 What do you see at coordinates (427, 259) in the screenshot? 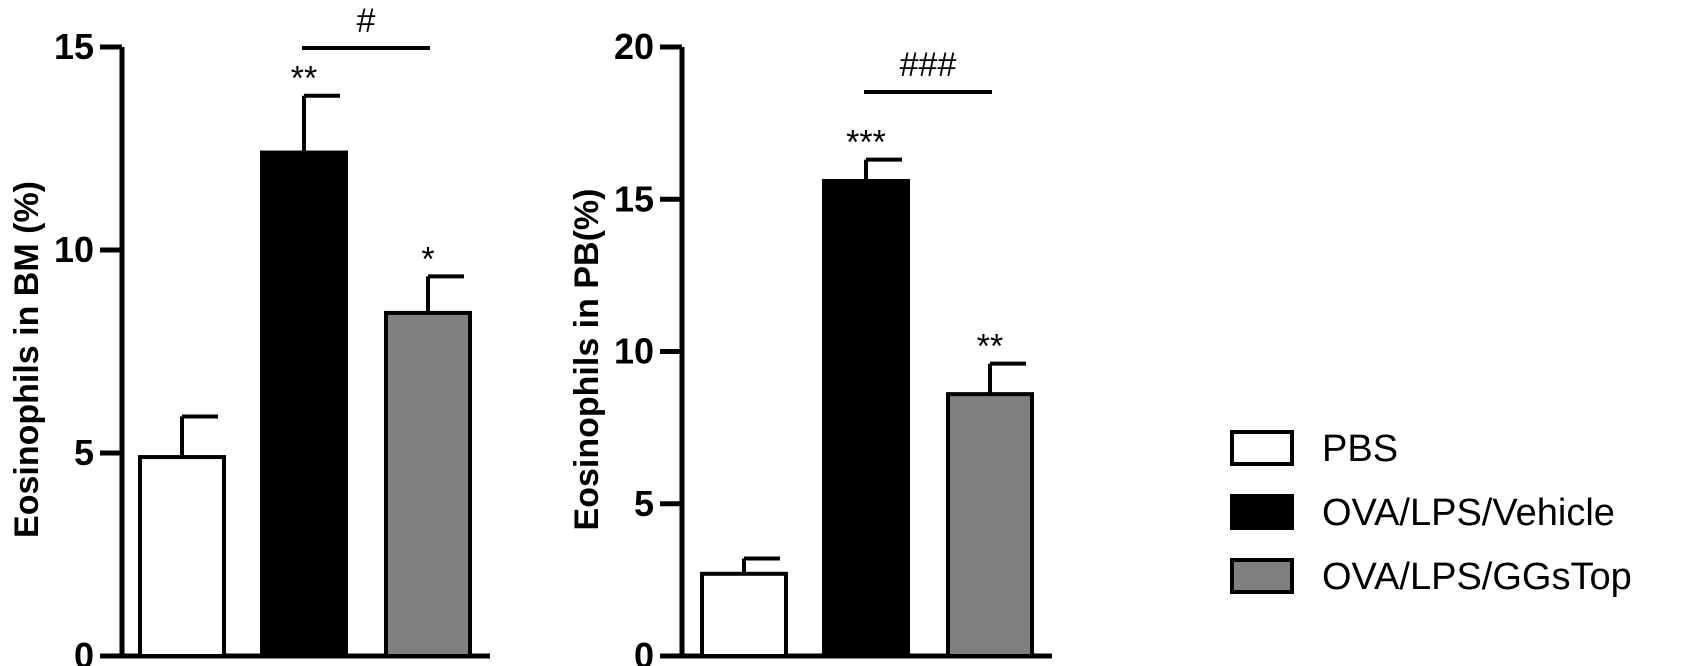
I see `sig-label-ggstop: *` at bounding box center [427, 259].